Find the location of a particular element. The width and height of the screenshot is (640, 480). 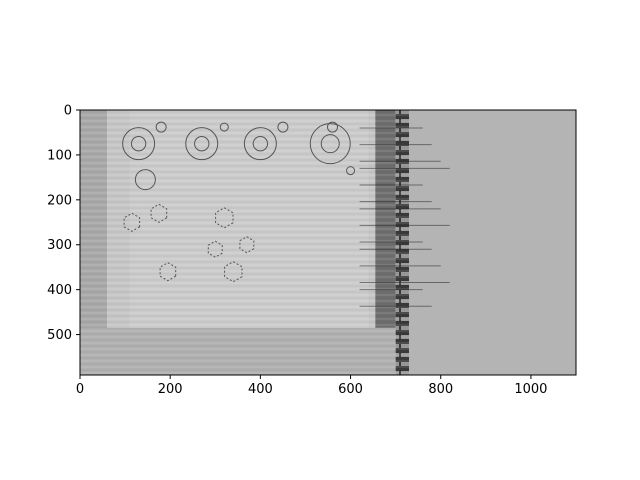

y-tick-label: 0 is located at coordinates (68, 111).